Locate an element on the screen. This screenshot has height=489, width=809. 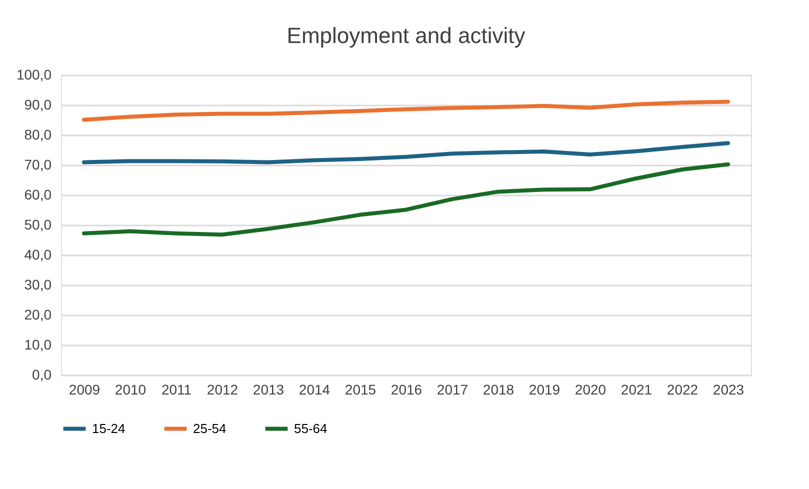
x-tick-label: 2009 is located at coordinates (84, 390).